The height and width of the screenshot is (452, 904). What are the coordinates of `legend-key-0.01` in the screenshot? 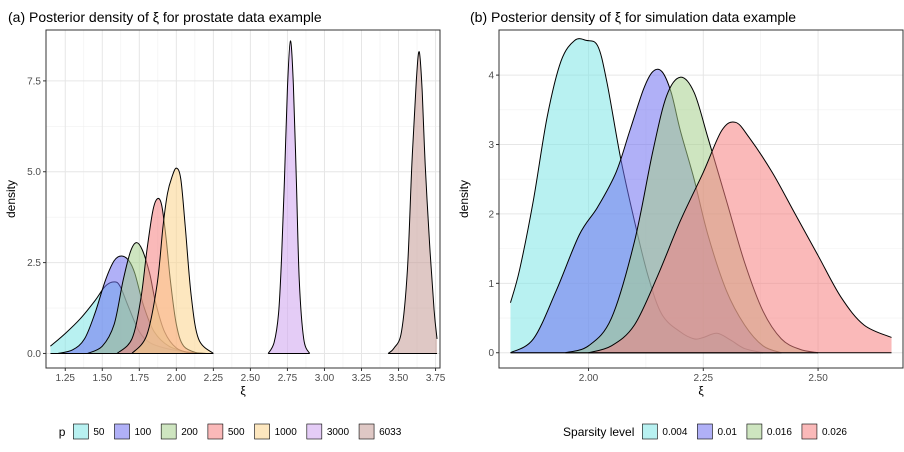 It's located at (705, 431).